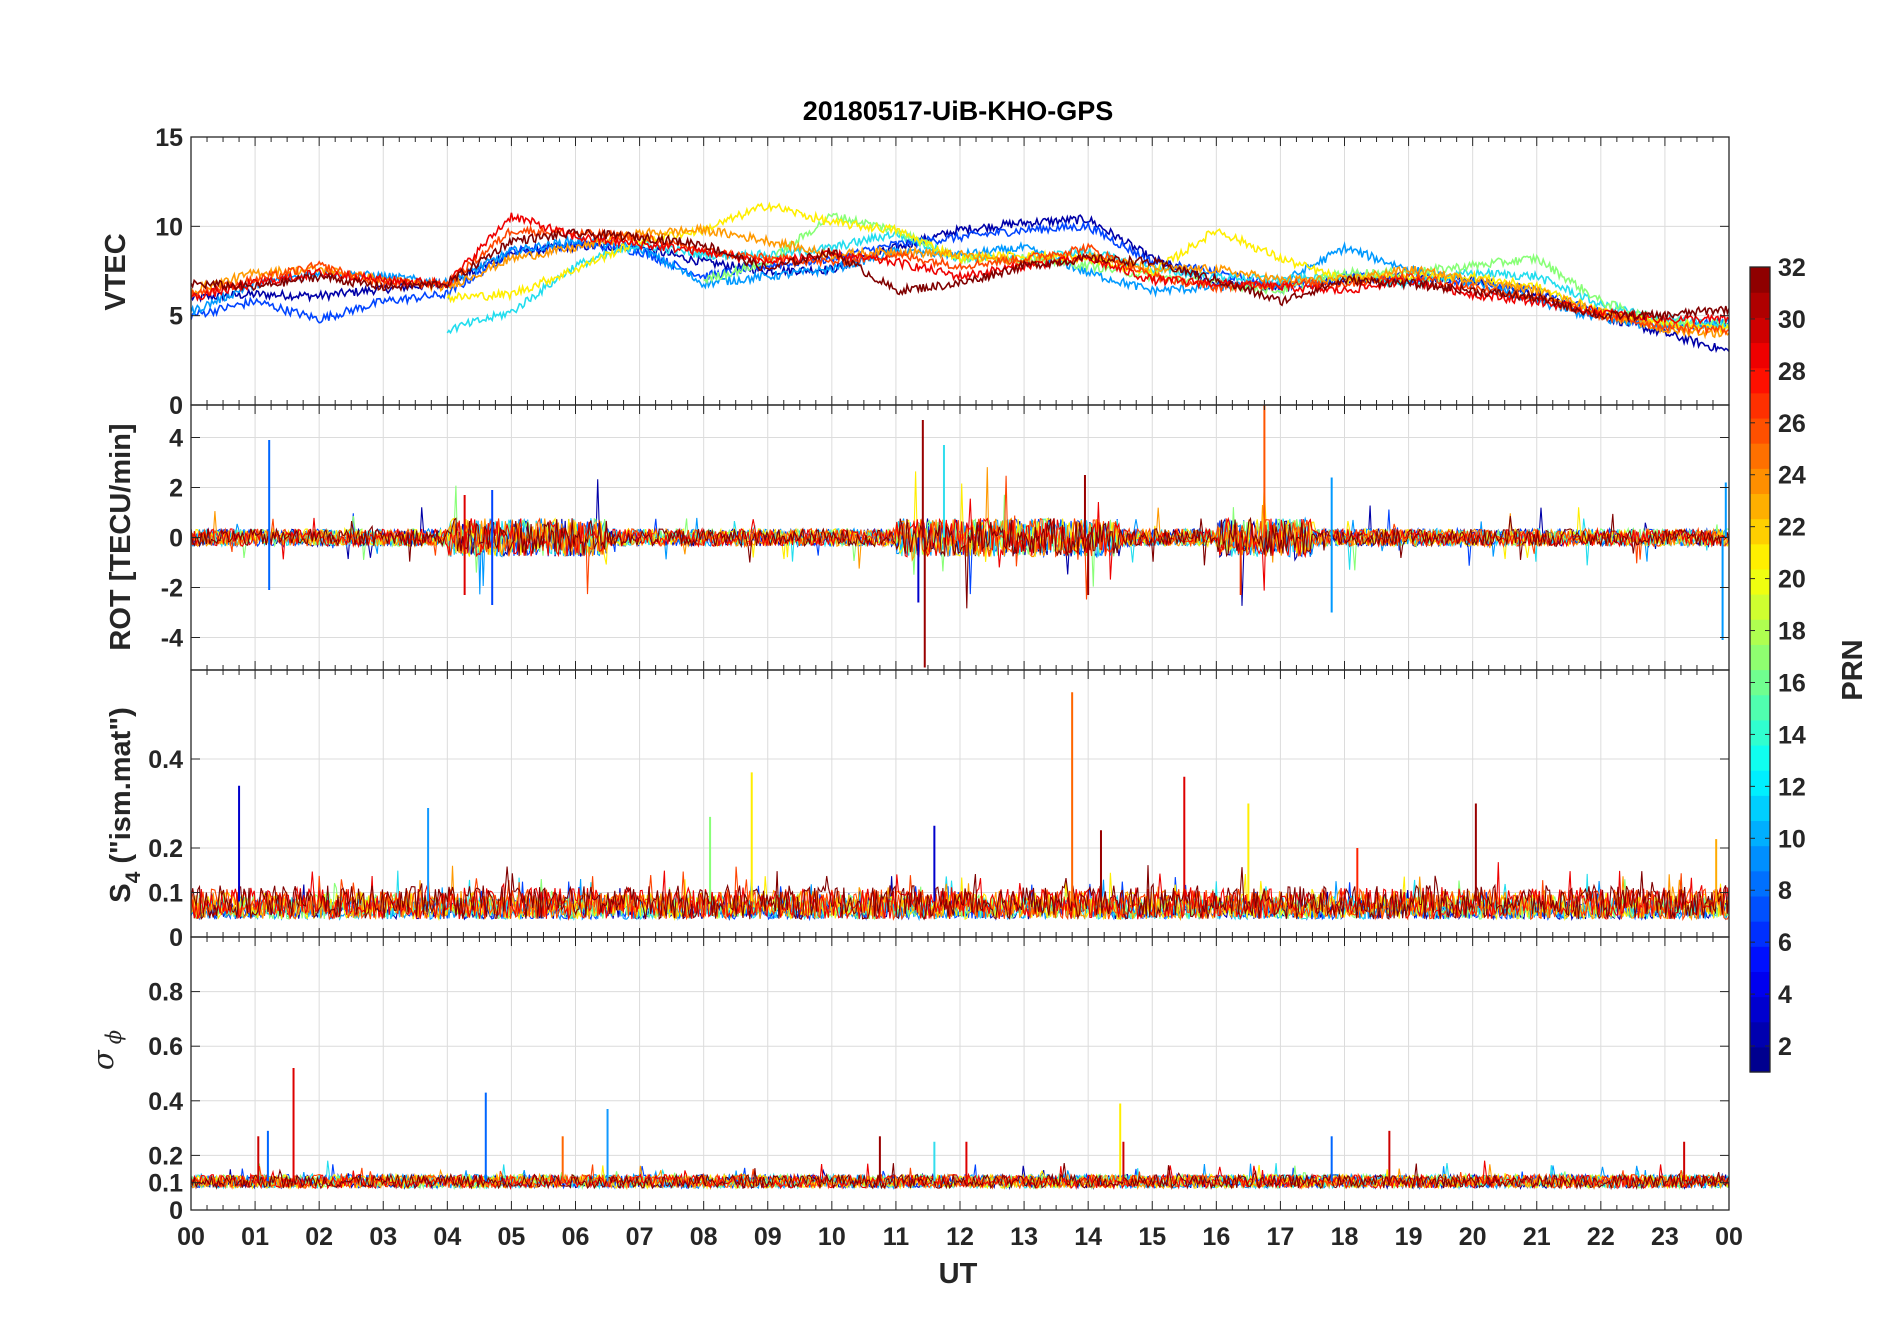 This screenshot has height=1330, width=1902. What do you see at coordinates (958, 111) in the screenshot?
I see `figure-title: 20180517-UiB-KHO-GPS` at bounding box center [958, 111].